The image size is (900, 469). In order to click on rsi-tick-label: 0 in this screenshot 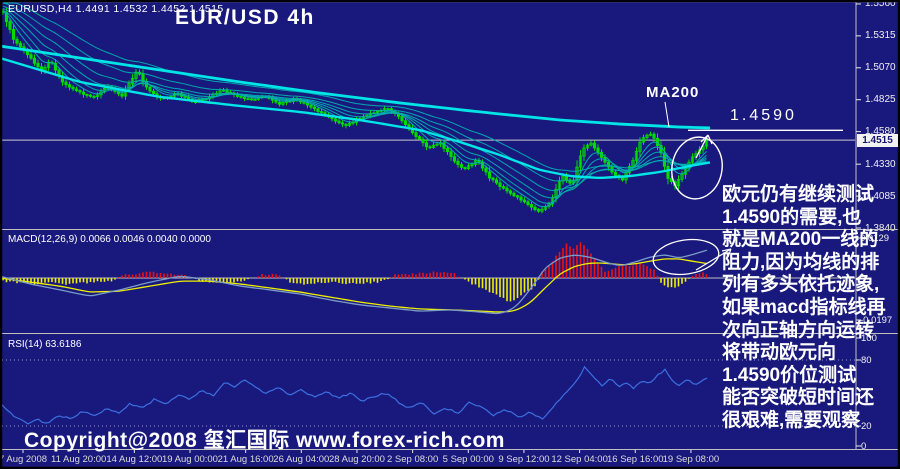, I will do `click(864, 446)`.